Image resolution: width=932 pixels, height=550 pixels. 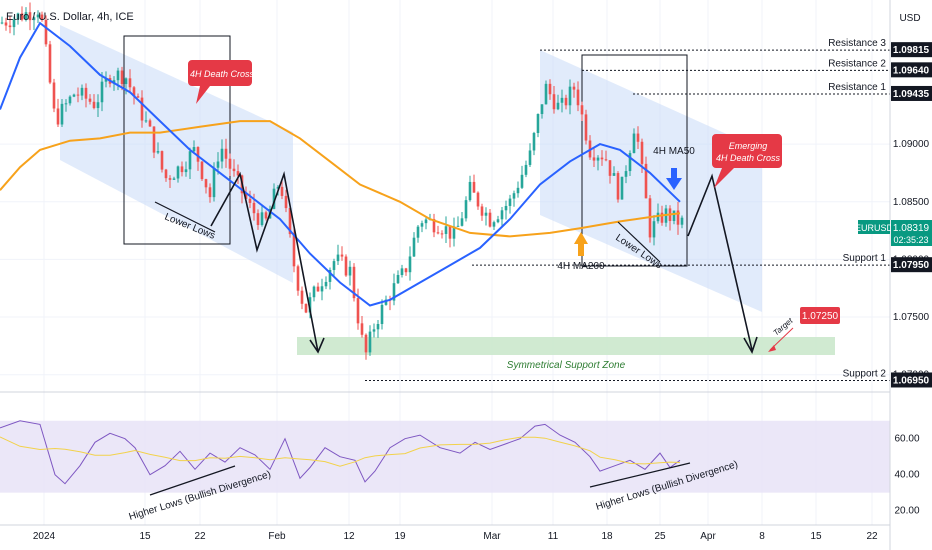 I want to click on ma200-arrow, so click(x=581, y=244).